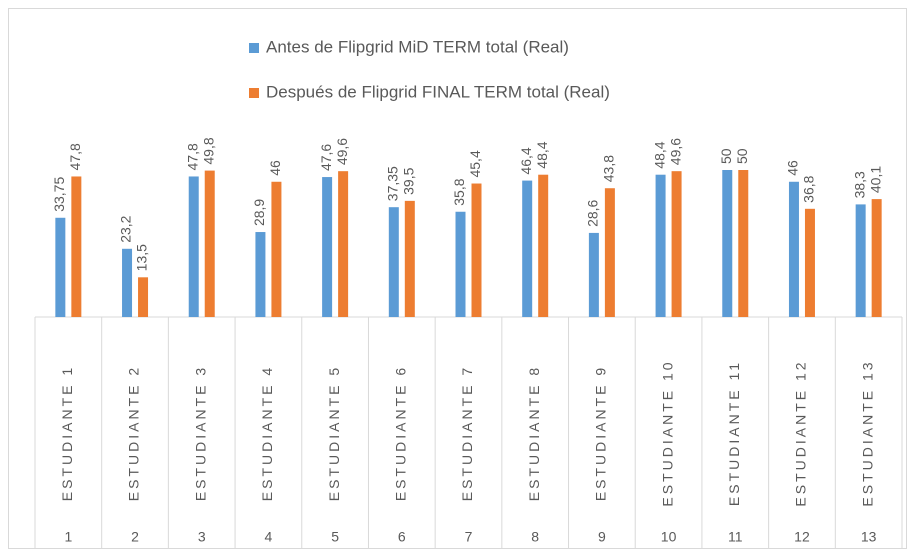  Describe the element at coordinates (135, 537) in the screenshot. I see `x-tick-number: 2` at that location.